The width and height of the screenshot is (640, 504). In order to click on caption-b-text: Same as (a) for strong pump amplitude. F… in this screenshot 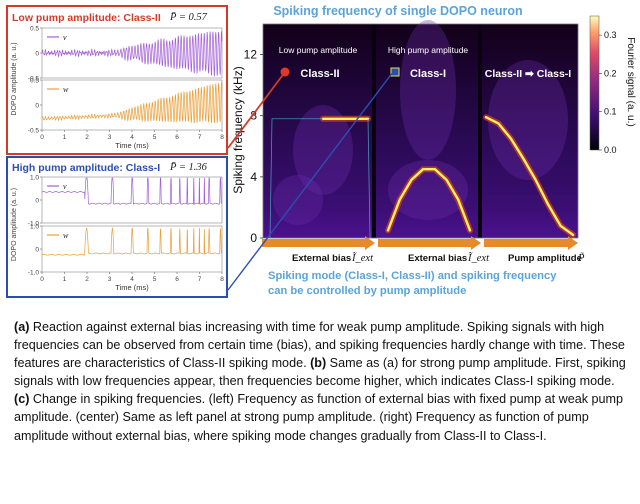, I will do `click(320, 372)`.